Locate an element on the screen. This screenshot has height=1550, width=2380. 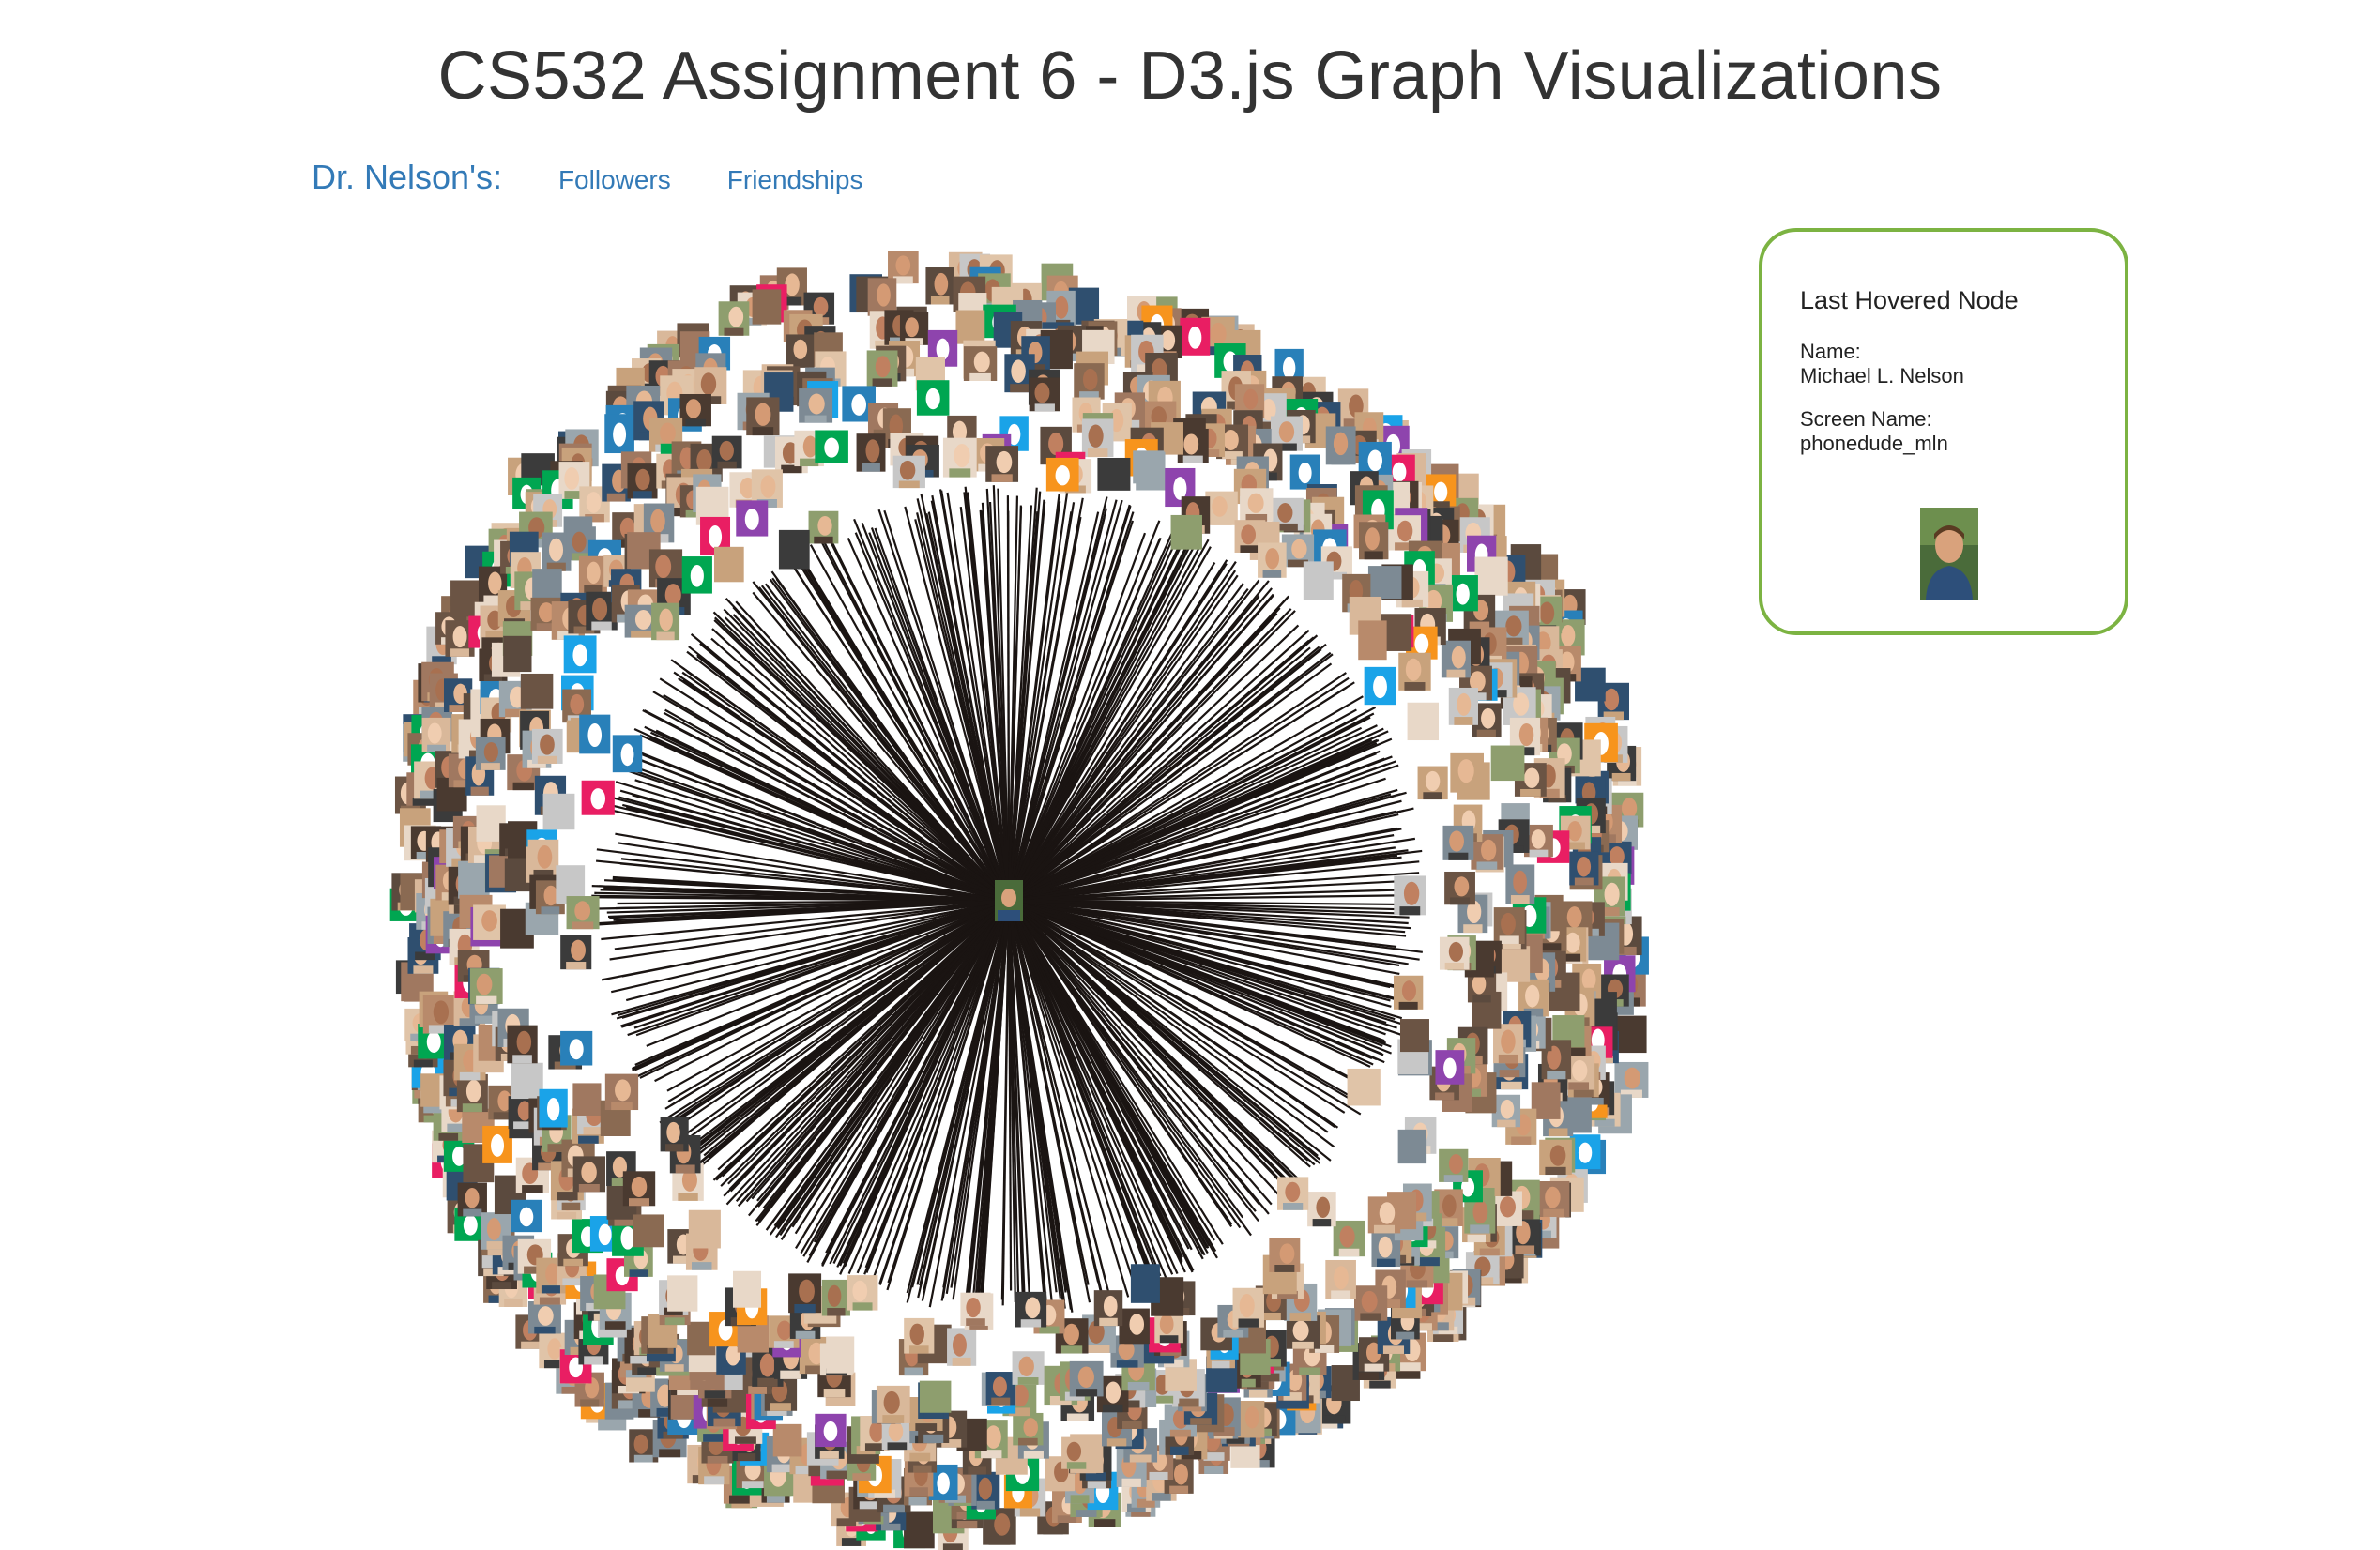
nav-link-followers: Followers is located at coordinates (614, 180).